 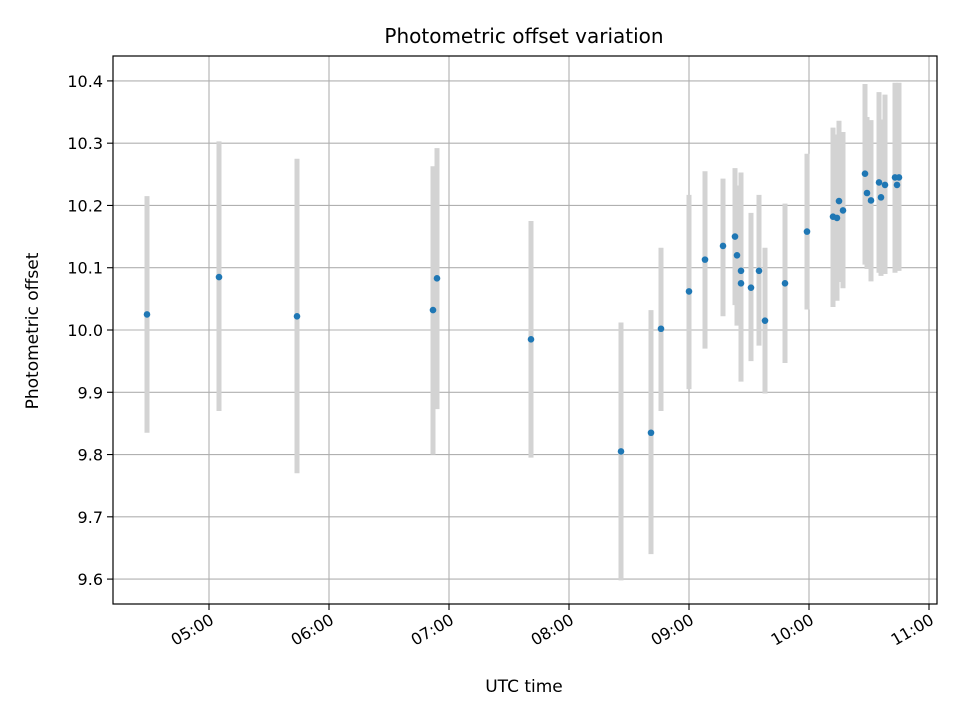 What do you see at coordinates (792, 630) in the screenshot?
I see `x-tick-label: 10:00` at bounding box center [792, 630].